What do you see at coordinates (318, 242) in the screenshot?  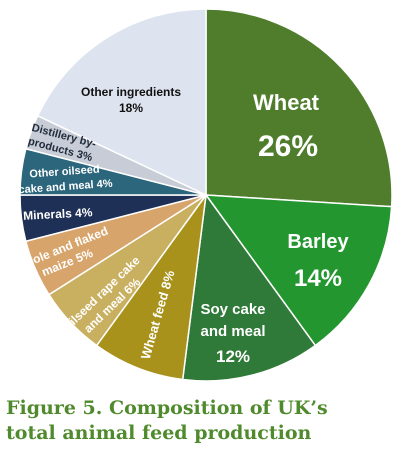 I see `barley-label: Barley` at bounding box center [318, 242].